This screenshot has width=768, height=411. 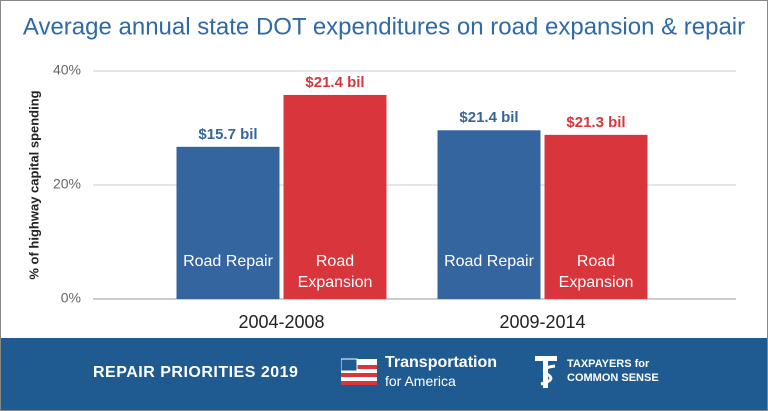 What do you see at coordinates (67, 70) in the screenshot?
I see `y-tick-label: 40%` at bounding box center [67, 70].